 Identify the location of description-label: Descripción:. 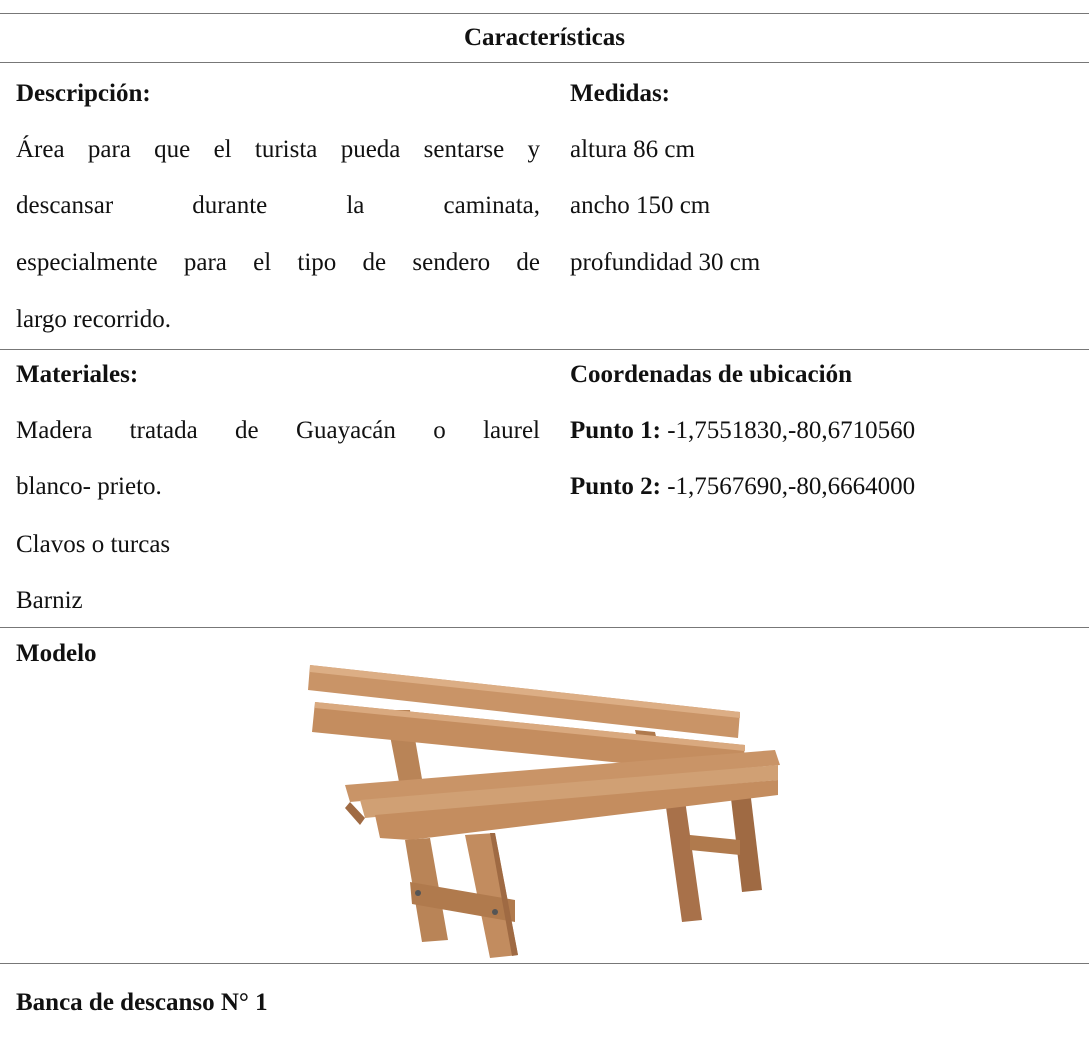
(83, 93).